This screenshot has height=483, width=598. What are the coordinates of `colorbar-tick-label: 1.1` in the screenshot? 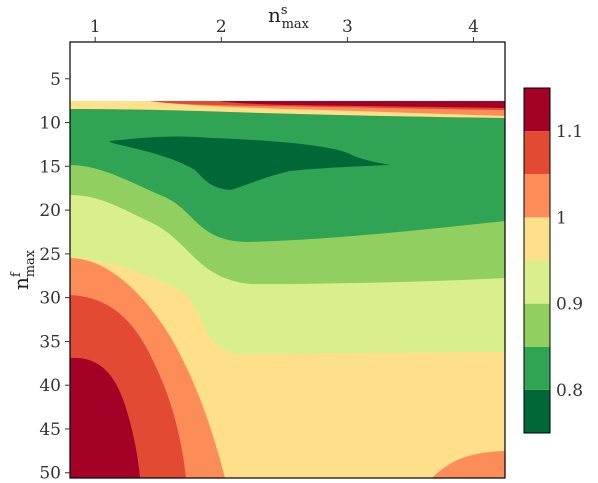 It's located at (569, 132).